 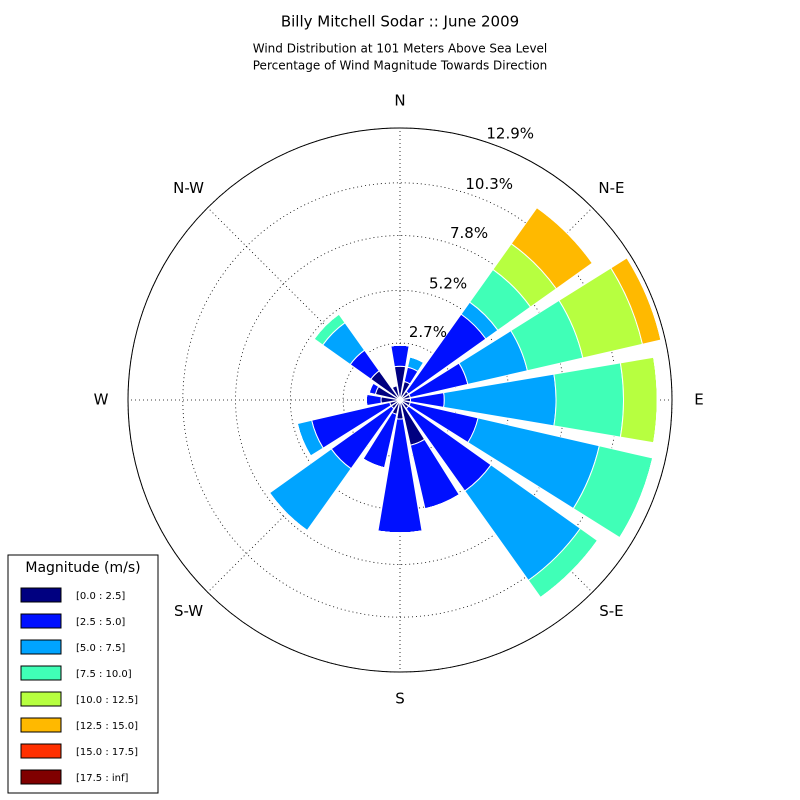 I want to click on legend-title: Magnitude (m/s), so click(x=82, y=568).